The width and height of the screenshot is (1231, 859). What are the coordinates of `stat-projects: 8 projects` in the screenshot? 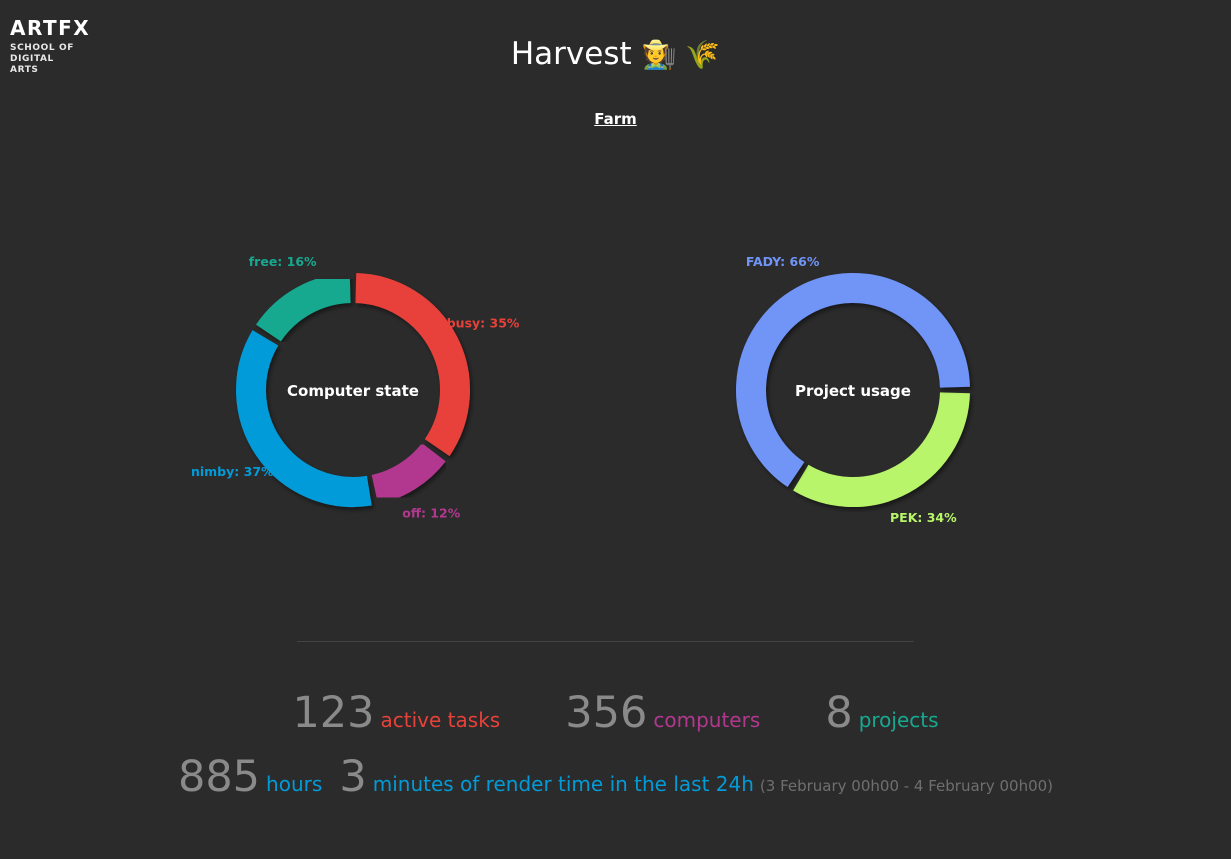 It's located at (881, 713).